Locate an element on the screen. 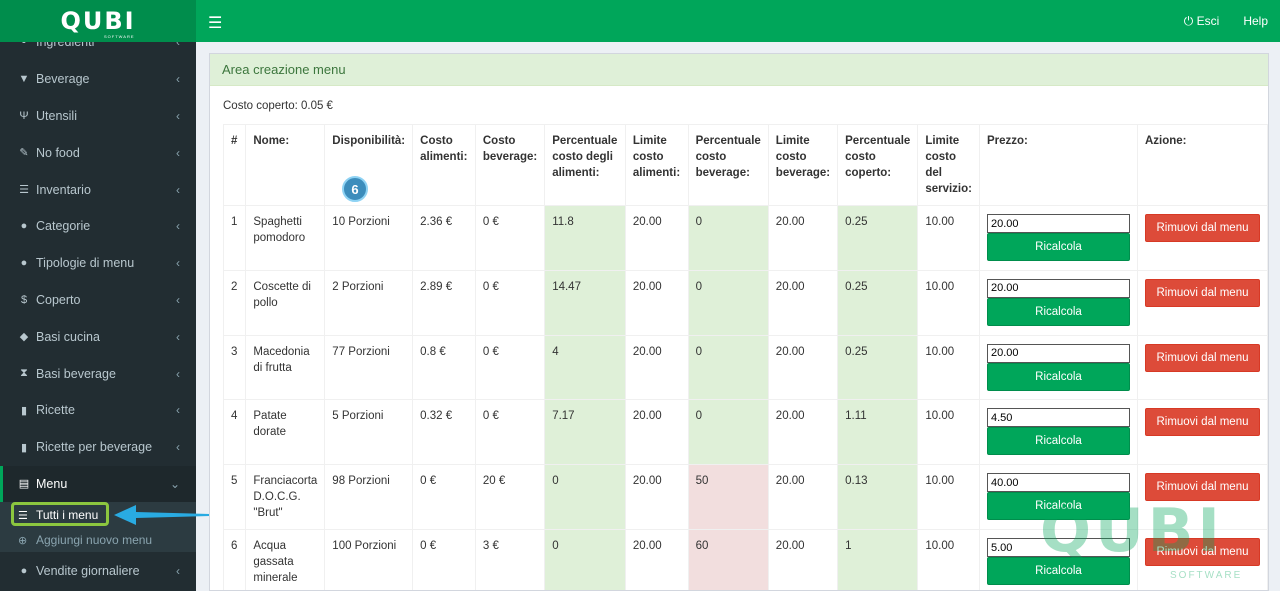 The width and height of the screenshot is (1280, 591). cell-disp: 5 Porzioni is located at coordinates (369, 432).